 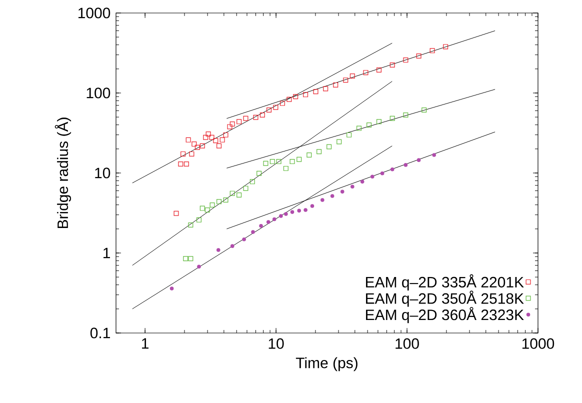 What do you see at coordinates (445, 282) in the screenshot?
I see `legend-label: EAM q–2D 335Å 2201K` at bounding box center [445, 282].